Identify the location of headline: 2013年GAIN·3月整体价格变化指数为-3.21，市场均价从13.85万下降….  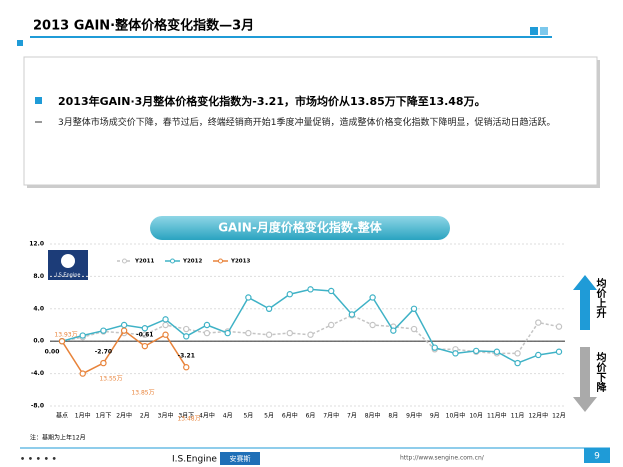
(272, 101).